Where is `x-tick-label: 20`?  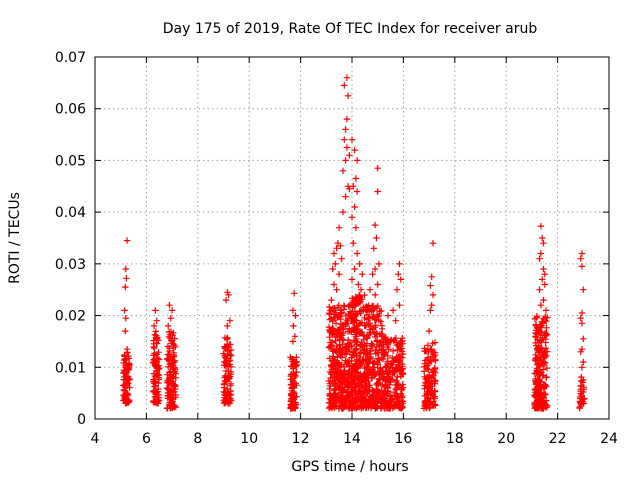
x-tick-label: 20 is located at coordinates (506, 439).